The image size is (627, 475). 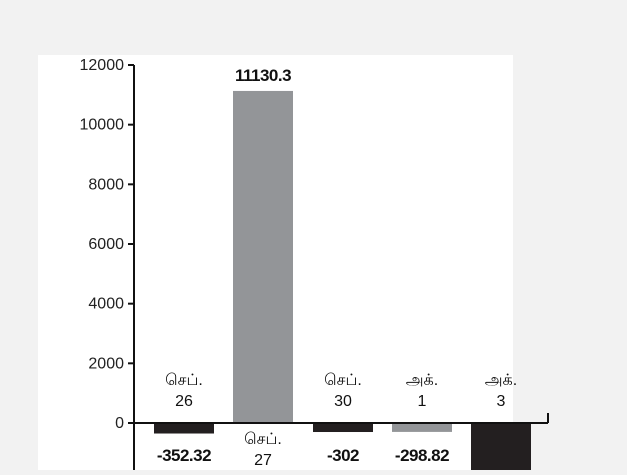 I want to click on y-tick-label: 6000, so click(x=106, y=244).